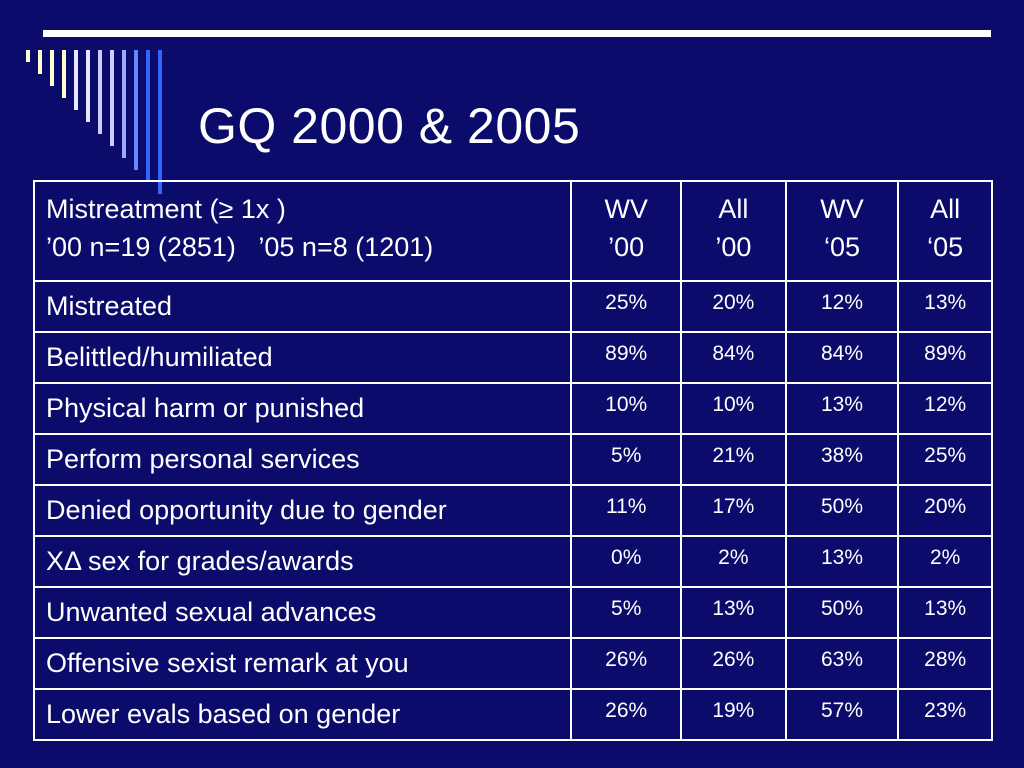  Describe the element at coordinates (842, 459) in the screenshot. I see `value-cell: 38%` at that location.